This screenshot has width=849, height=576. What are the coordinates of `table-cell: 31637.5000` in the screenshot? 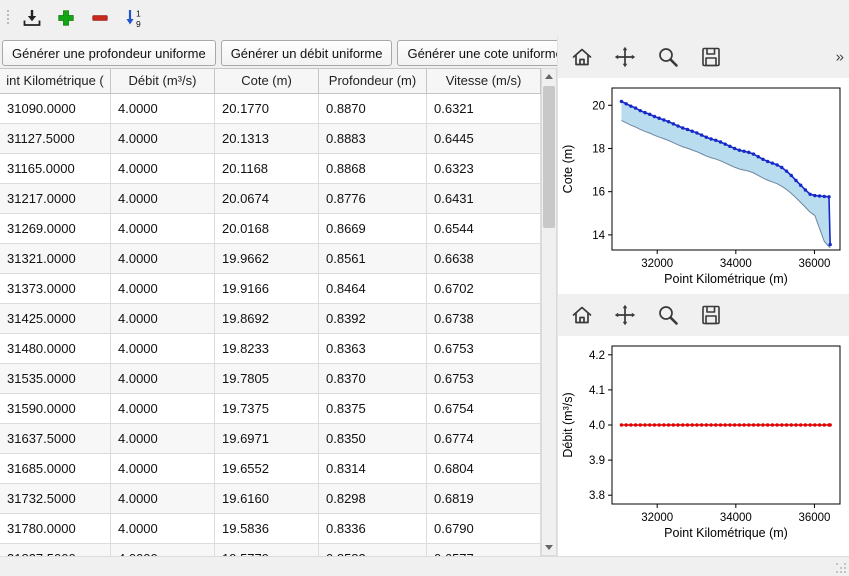 It's located at (55, 439).